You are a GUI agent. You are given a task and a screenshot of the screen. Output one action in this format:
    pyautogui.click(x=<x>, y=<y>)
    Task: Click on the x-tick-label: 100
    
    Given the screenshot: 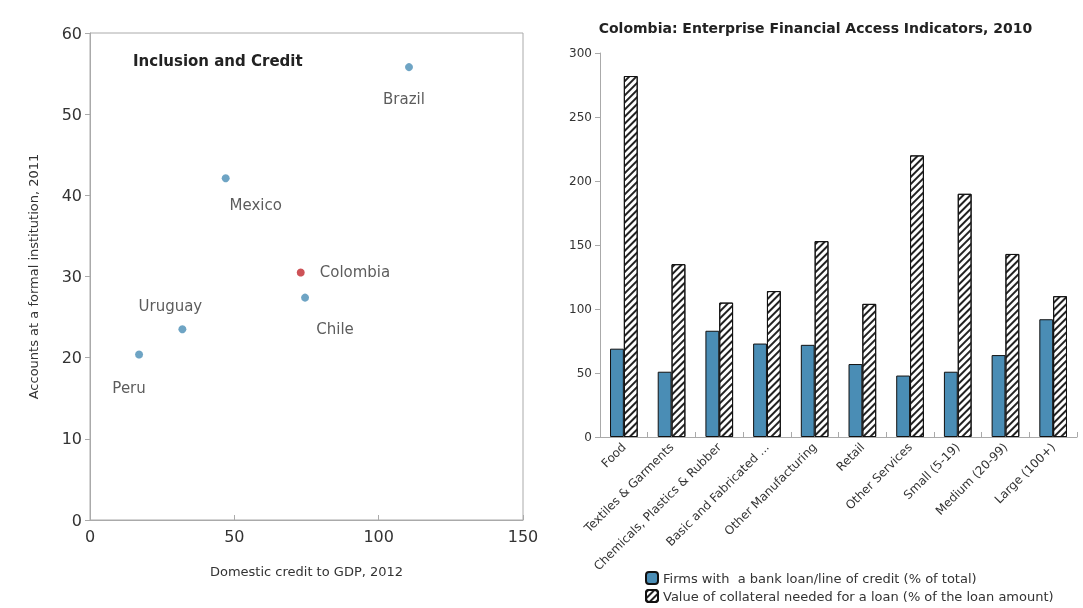 What is the action you would take?
    pyautogui.click(x=378, y=536)
    